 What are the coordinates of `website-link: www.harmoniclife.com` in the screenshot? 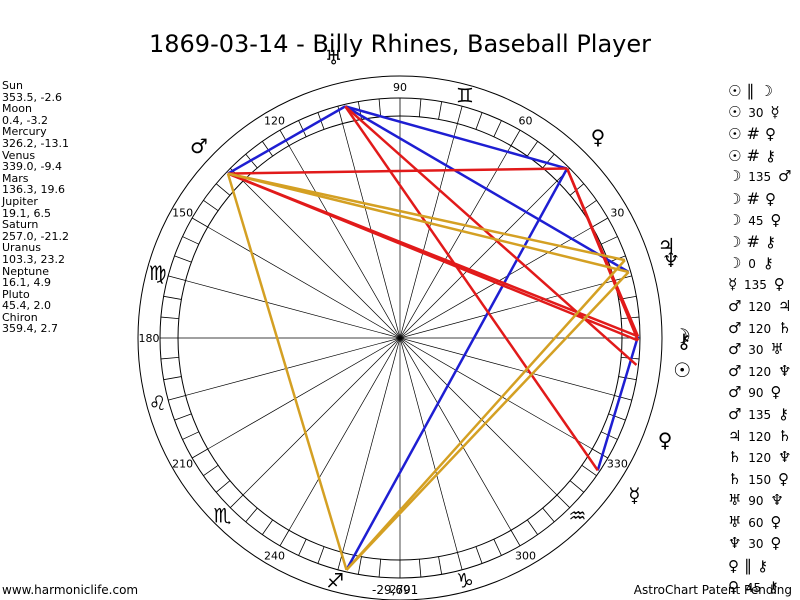 It's located at (70, 590).